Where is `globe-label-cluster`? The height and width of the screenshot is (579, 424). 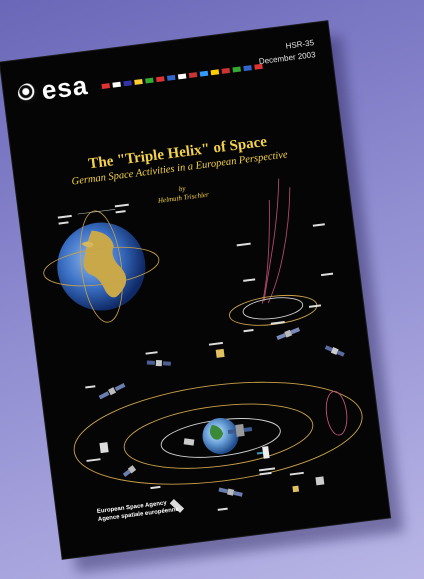
globe-label-cluster is located at coordinates (93, 214).